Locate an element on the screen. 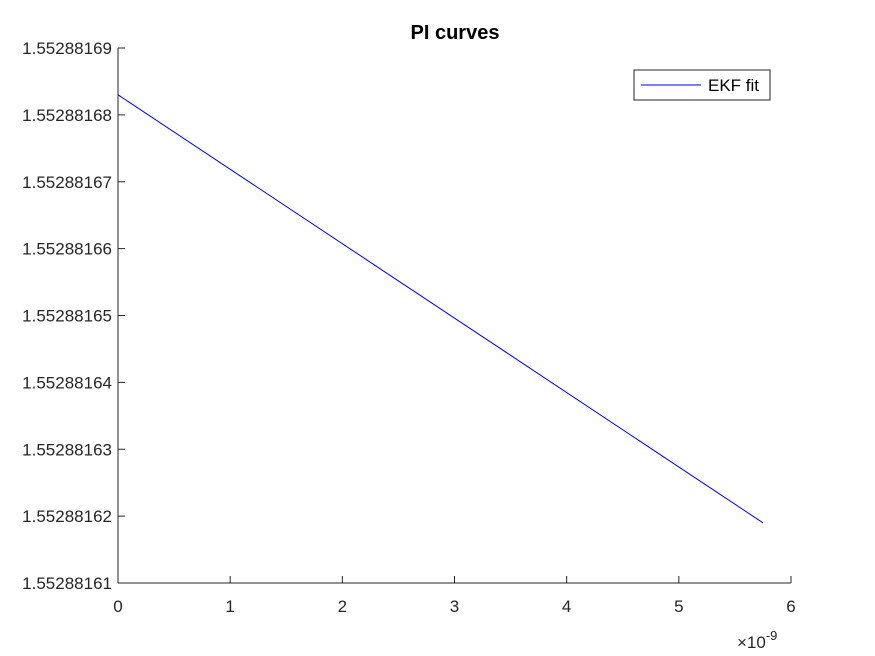  y-tick-label: 1.55288163 is located at coordinates (67, 449).